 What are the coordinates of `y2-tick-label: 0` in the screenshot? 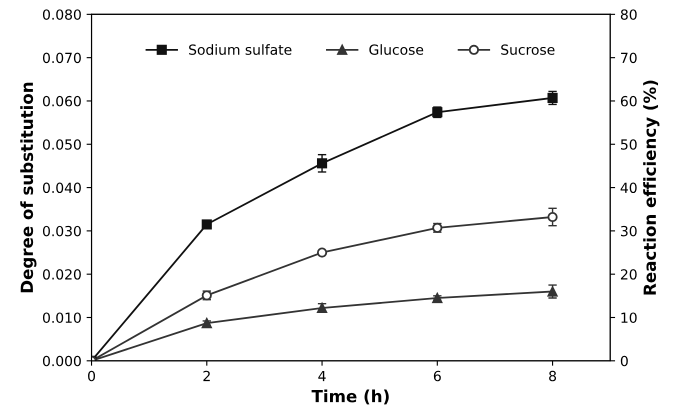 It's located at (624, 361).